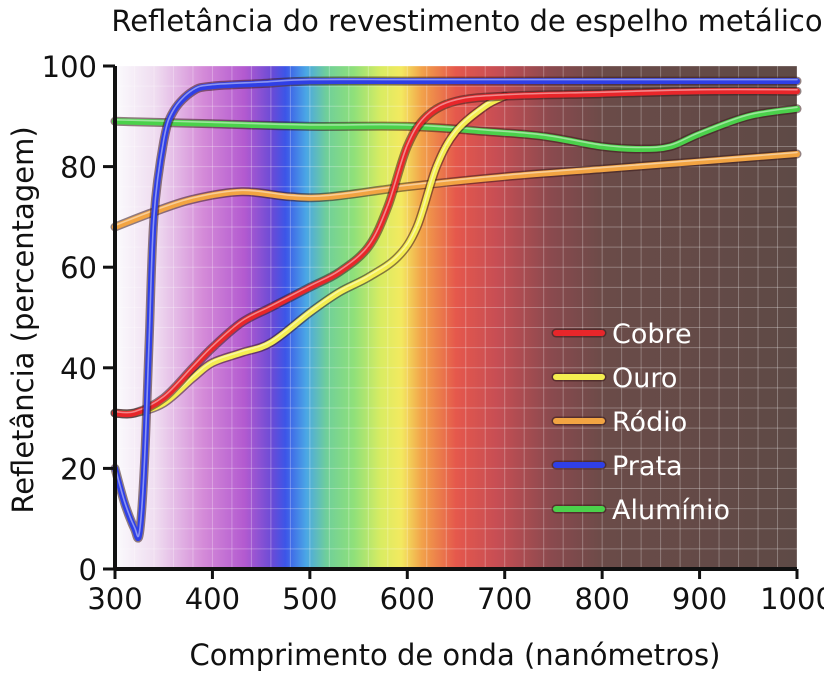  I want to click on x-tick-label: 400, so click(212, 599).